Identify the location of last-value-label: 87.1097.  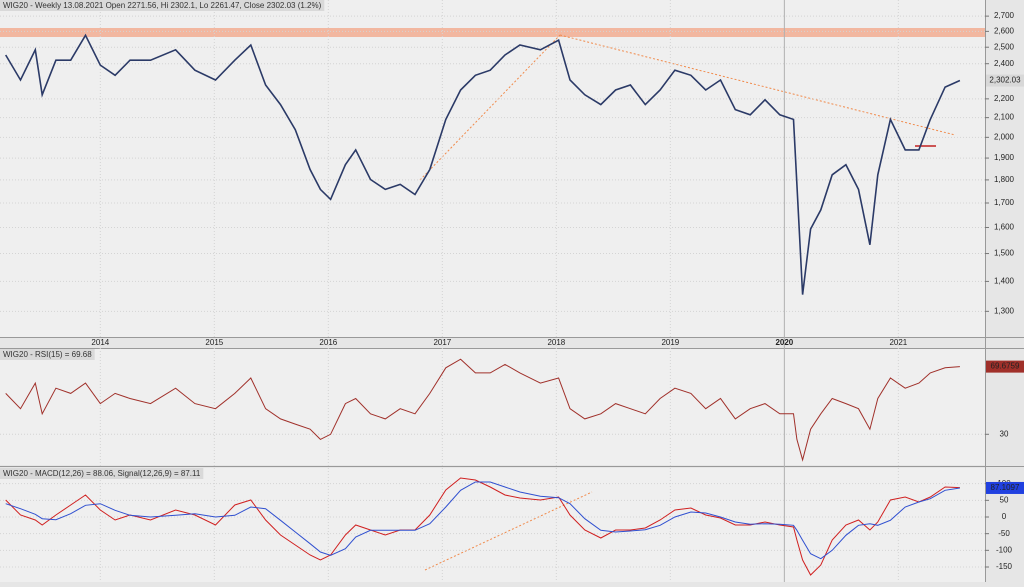
(1005, 487).